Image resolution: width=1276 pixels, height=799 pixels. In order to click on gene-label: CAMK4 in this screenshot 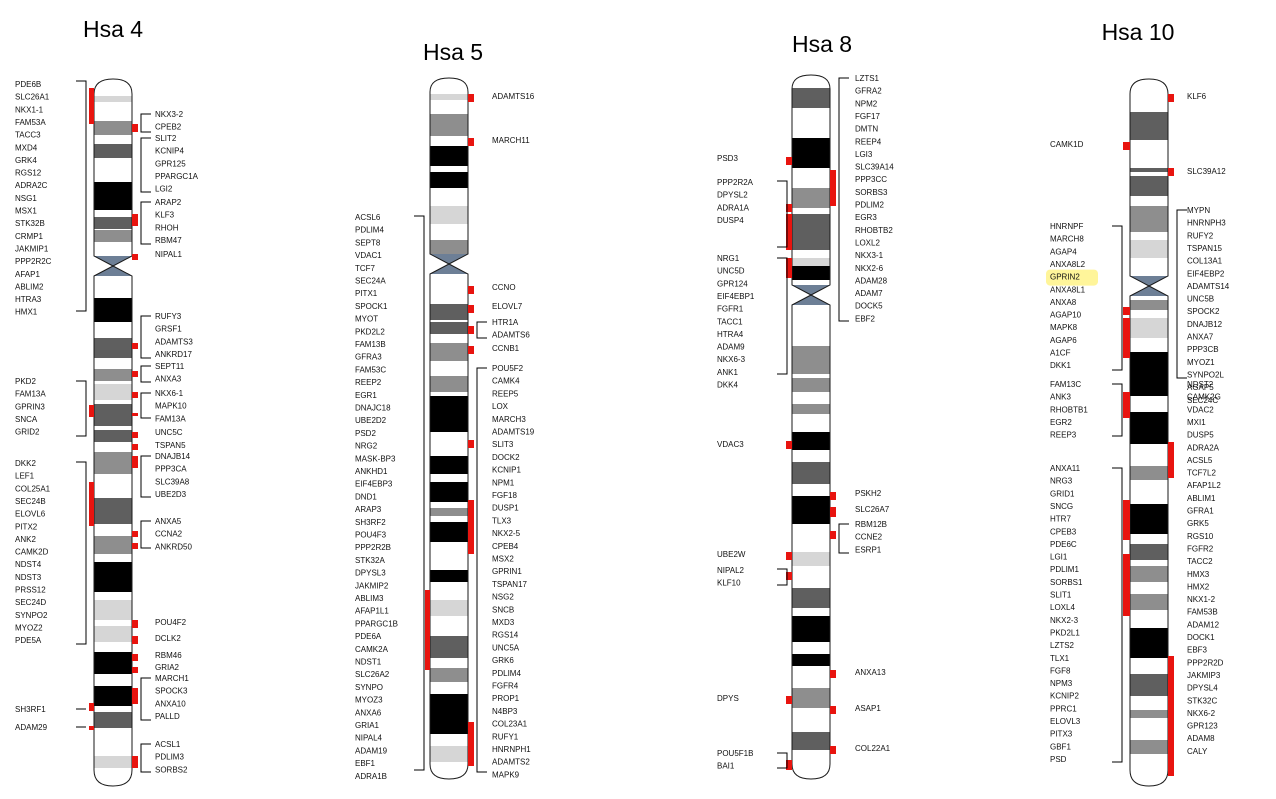, I will do `click(506, 381)`.